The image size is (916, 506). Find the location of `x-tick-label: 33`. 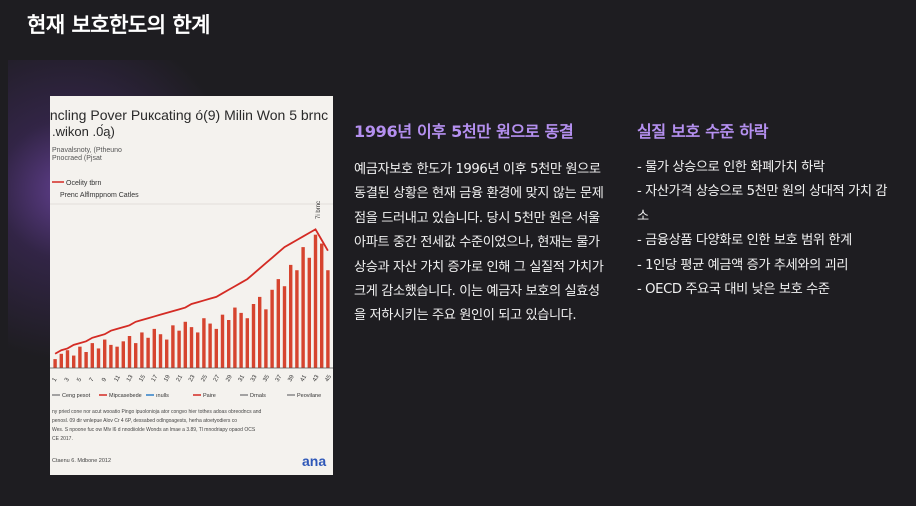

x-tick-label: 33 is located at coordinates (254, 378).